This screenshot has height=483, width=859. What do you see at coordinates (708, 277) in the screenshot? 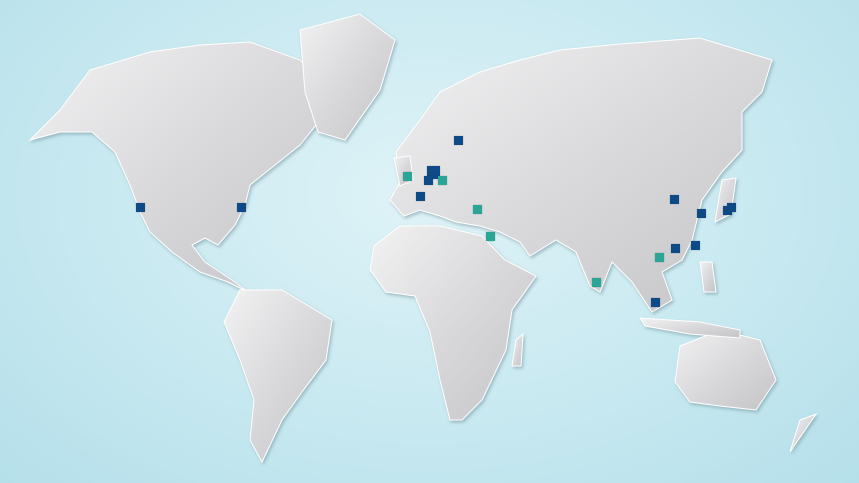
I see `philippines` at bounding box center [708, 277].